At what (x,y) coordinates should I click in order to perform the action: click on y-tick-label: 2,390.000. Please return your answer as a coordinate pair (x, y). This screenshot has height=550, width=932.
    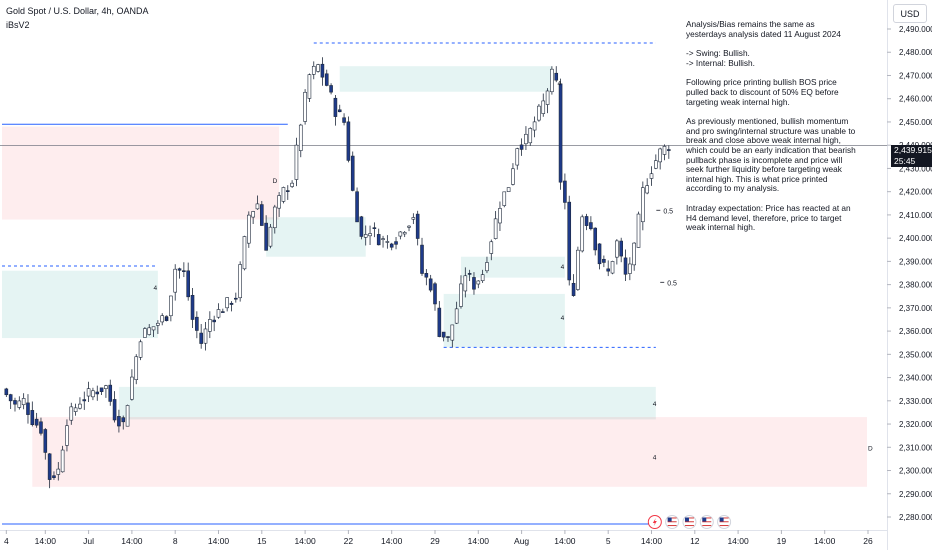
    Looking at the image, I should click on (915, 261).